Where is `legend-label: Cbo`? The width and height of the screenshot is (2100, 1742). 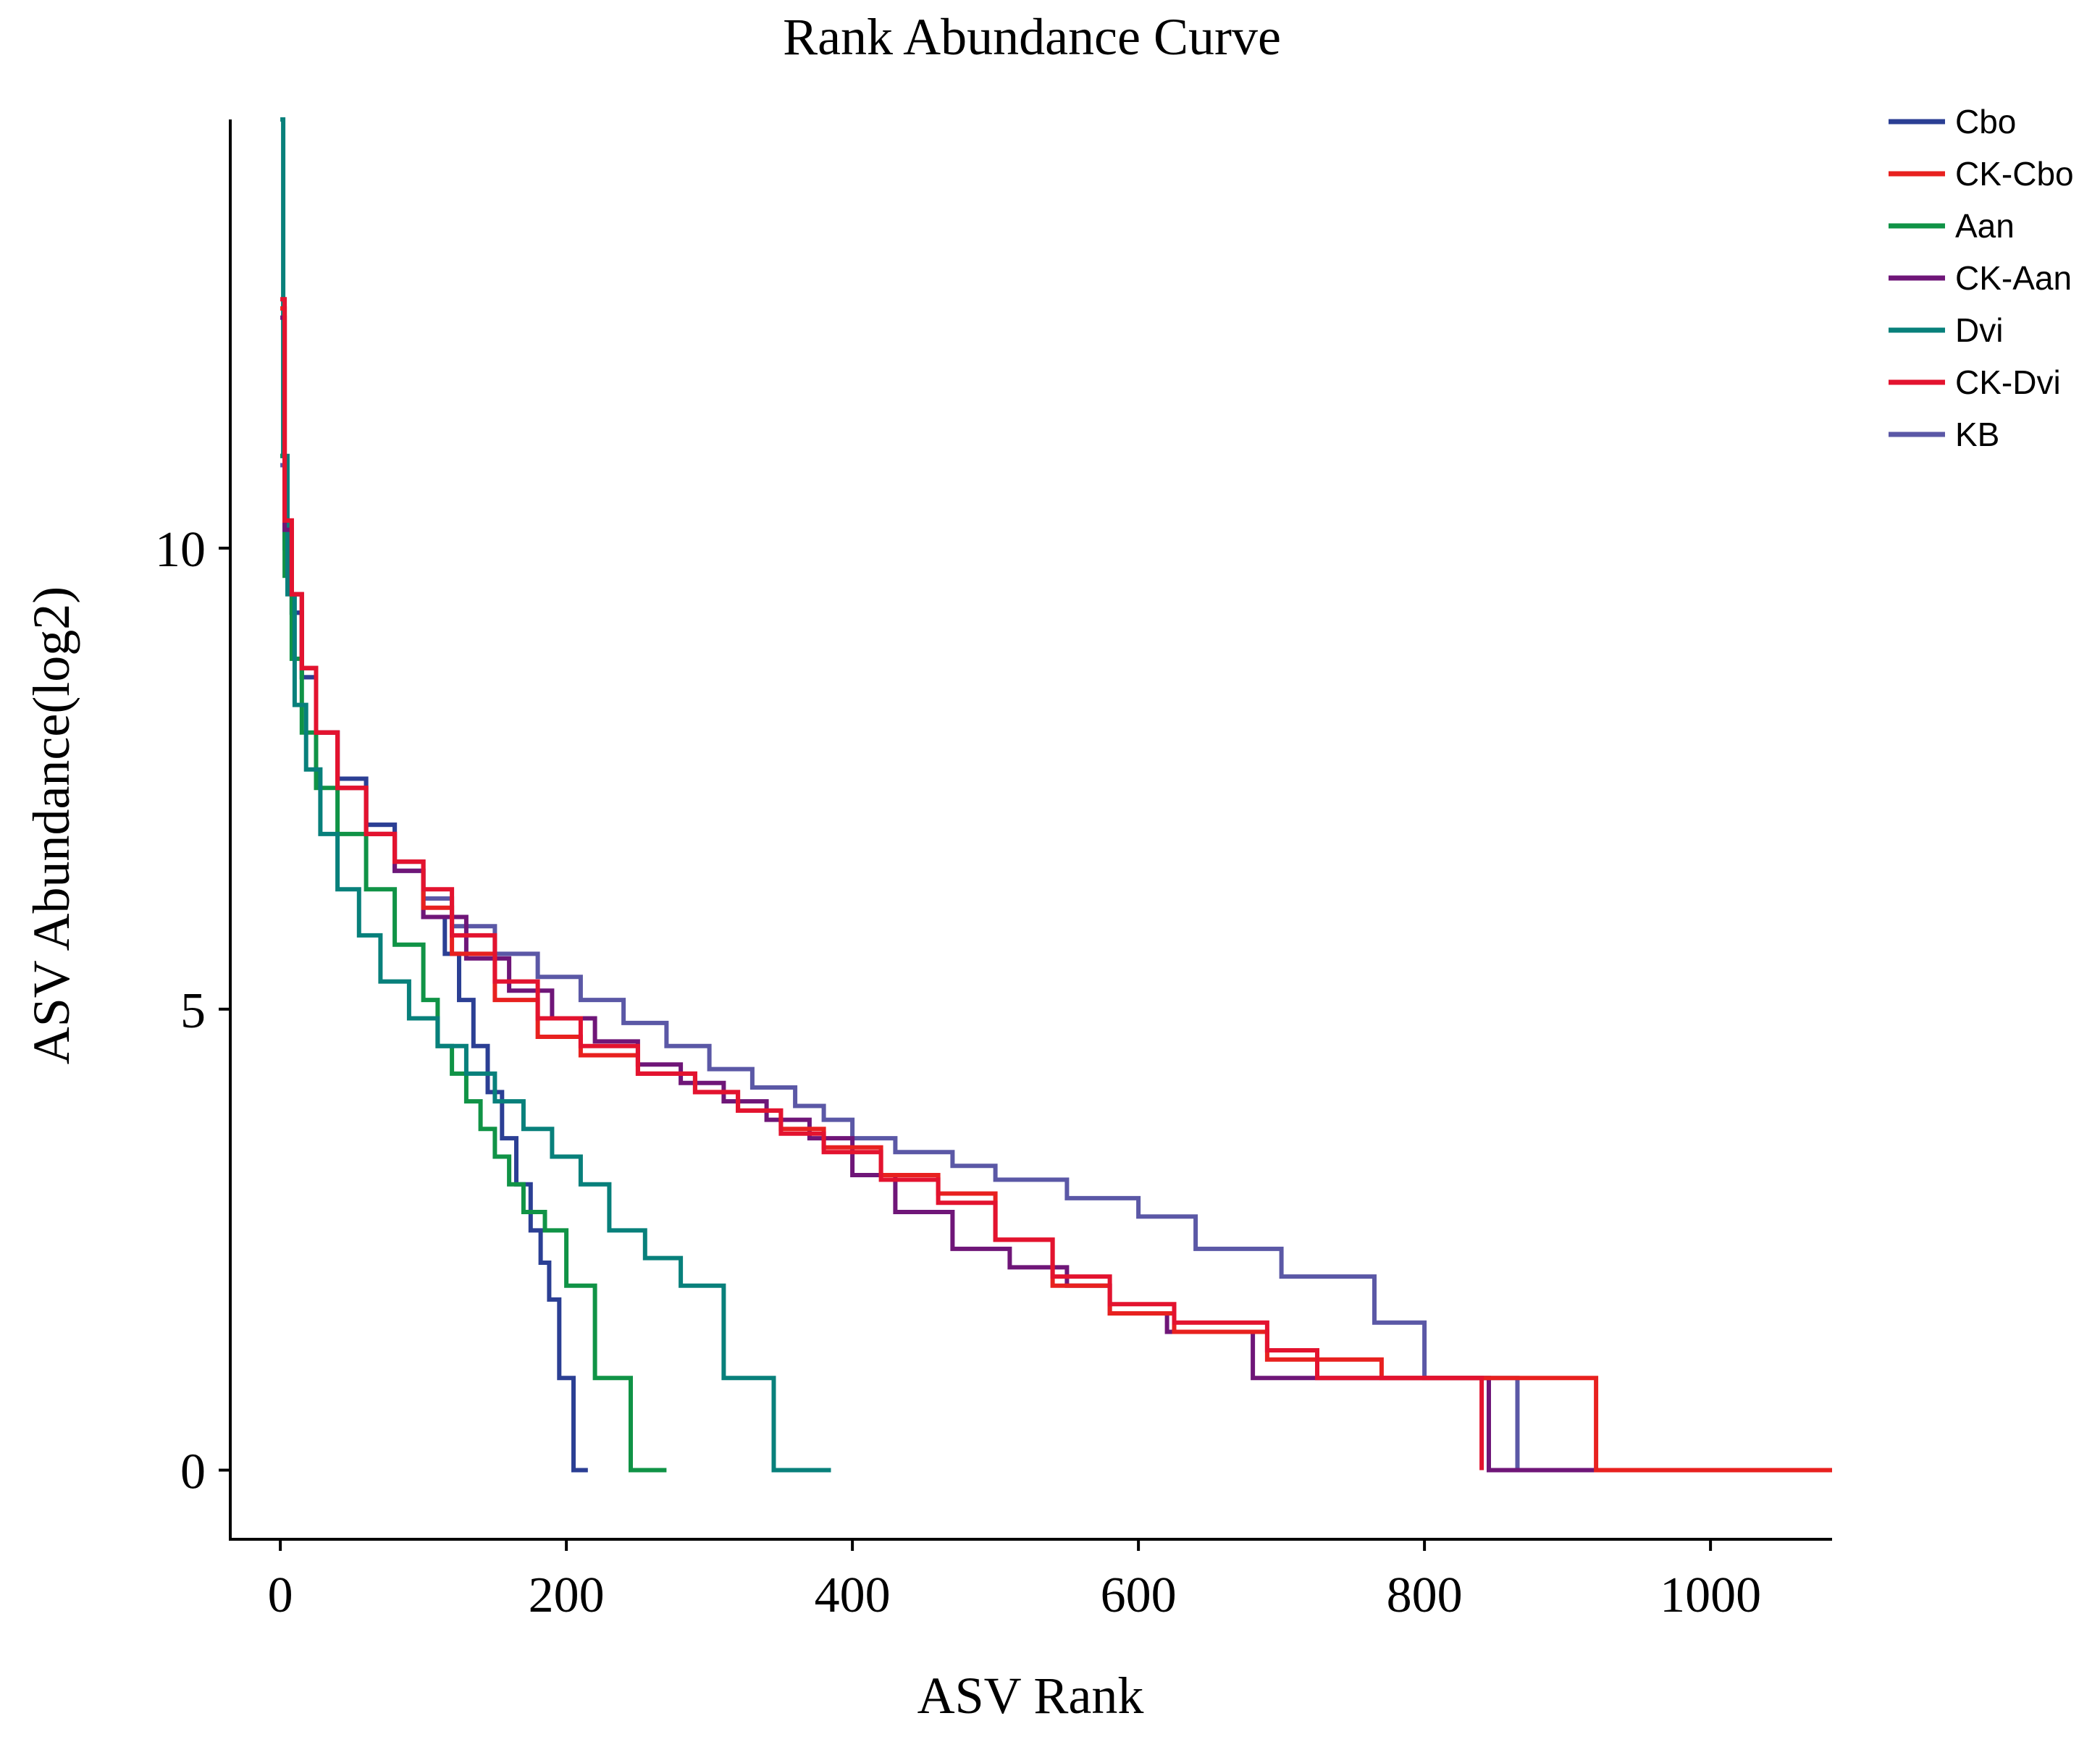
legend-label: Cbo is located at coordinates (1985, 121).